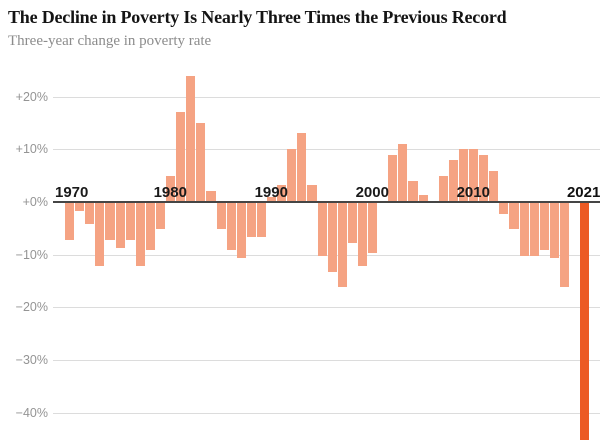  I want to click on bar-2014, so click(514, 216).